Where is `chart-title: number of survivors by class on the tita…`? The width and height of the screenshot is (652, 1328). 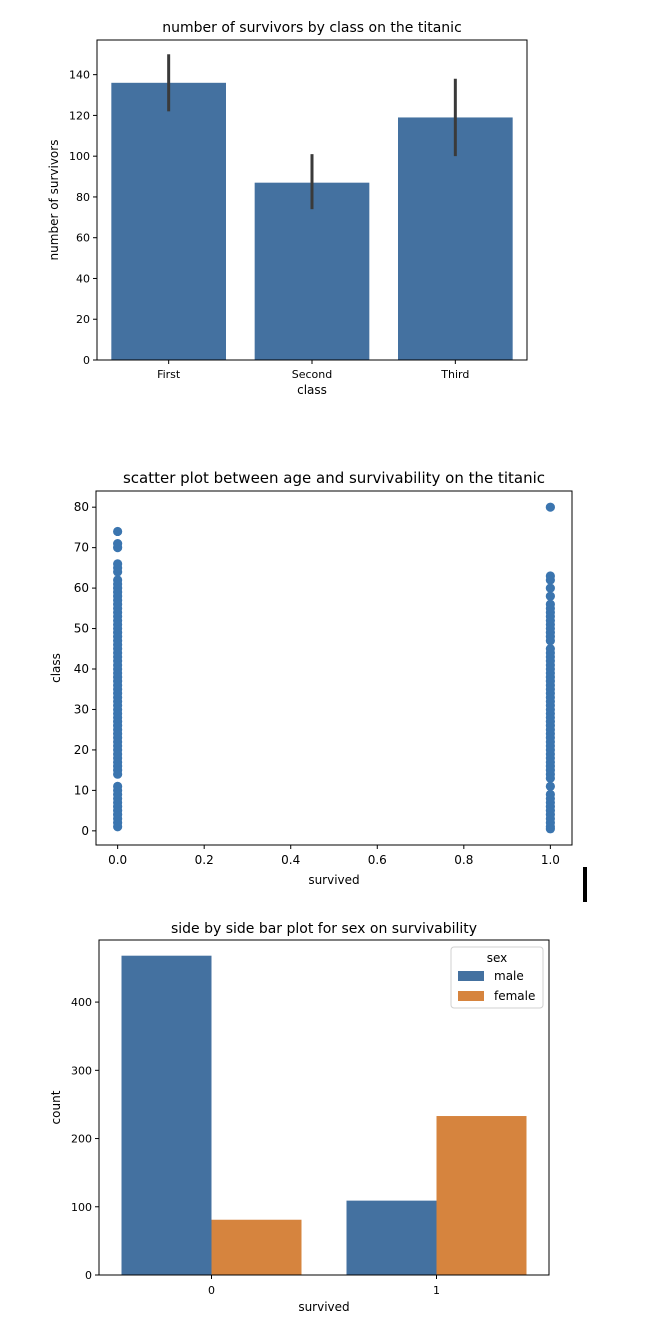
chart-title: number of survivors by class on the tita… is located at coordinates (312, 28).